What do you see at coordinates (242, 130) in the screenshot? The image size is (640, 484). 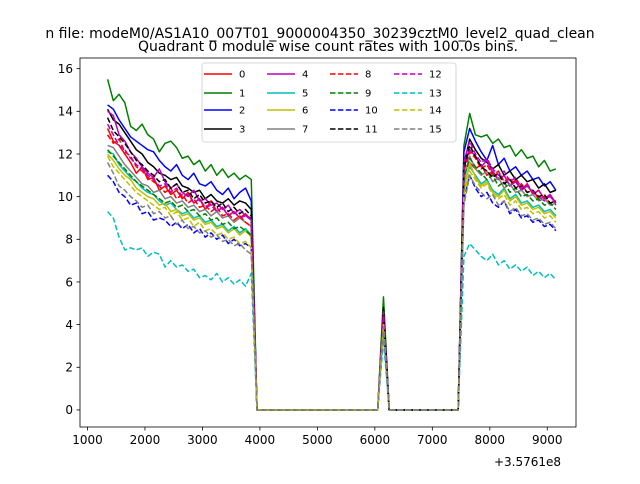 I see `legend-label: 3` at bounding box center [242, 130].